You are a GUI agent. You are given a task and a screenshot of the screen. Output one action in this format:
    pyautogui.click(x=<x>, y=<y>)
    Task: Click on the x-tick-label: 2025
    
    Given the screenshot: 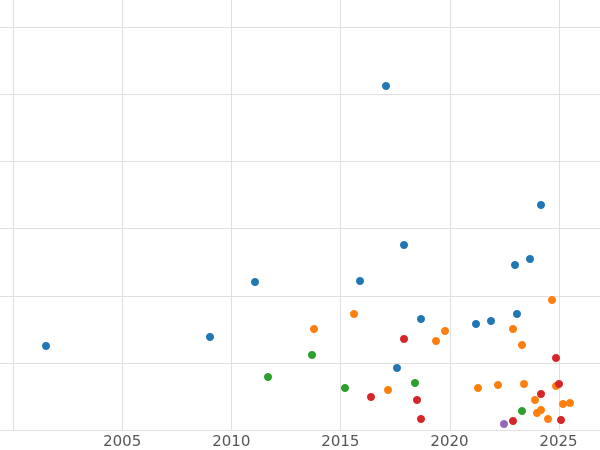 What is the action you would take?
    pyautogui.click(x=558, y=441)
    